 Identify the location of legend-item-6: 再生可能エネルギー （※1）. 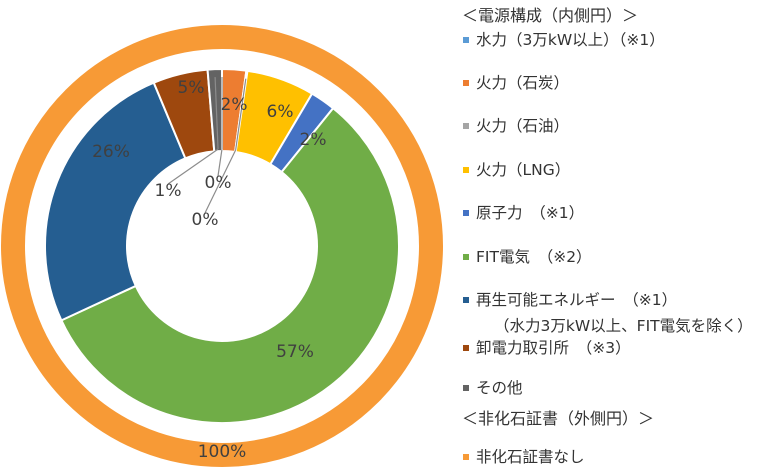
(570, 300).